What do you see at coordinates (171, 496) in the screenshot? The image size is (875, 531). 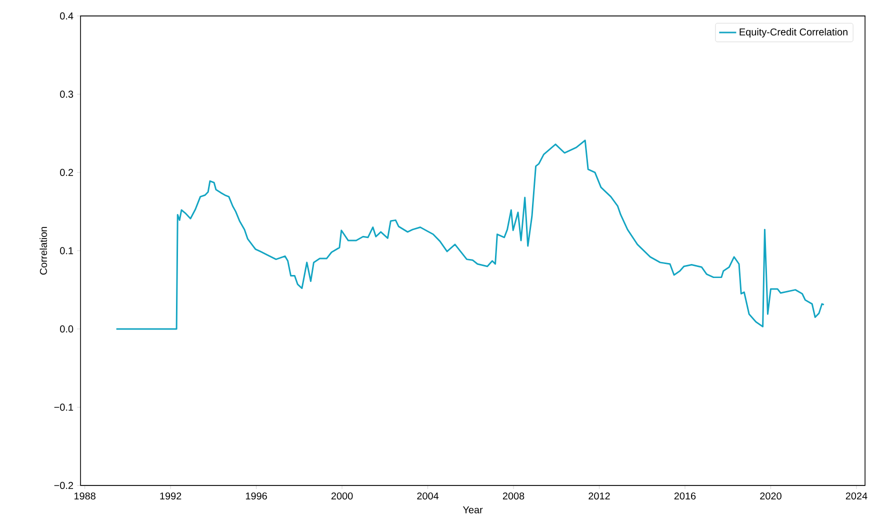 I see `x-tick-label: 1992` at bounding box center [171, 496].